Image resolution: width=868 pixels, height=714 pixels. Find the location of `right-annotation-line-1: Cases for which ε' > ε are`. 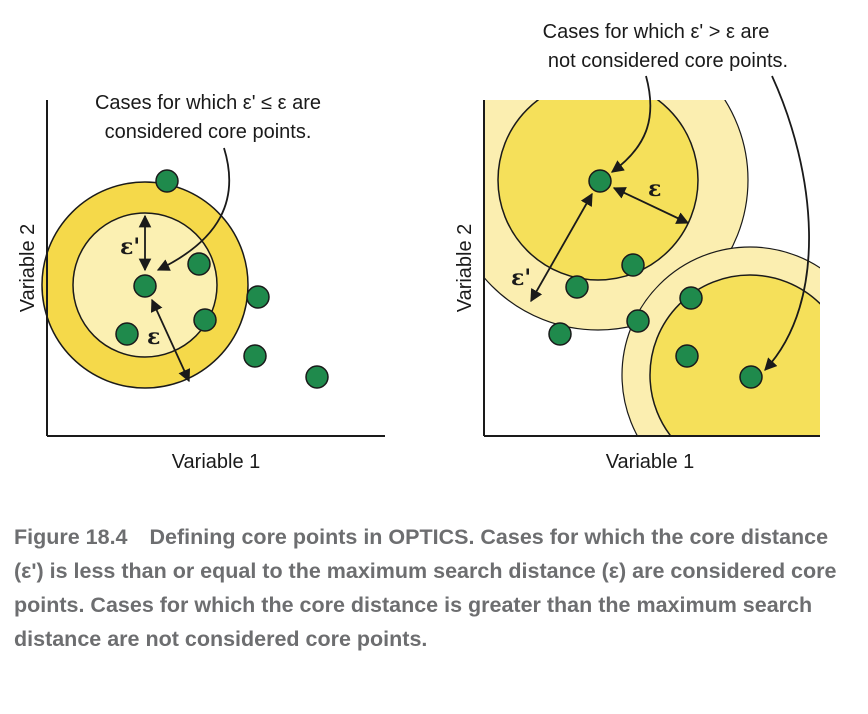

right-annotation-line-1: Cases for which ε' > ε are is located at coordinates (656, 32).